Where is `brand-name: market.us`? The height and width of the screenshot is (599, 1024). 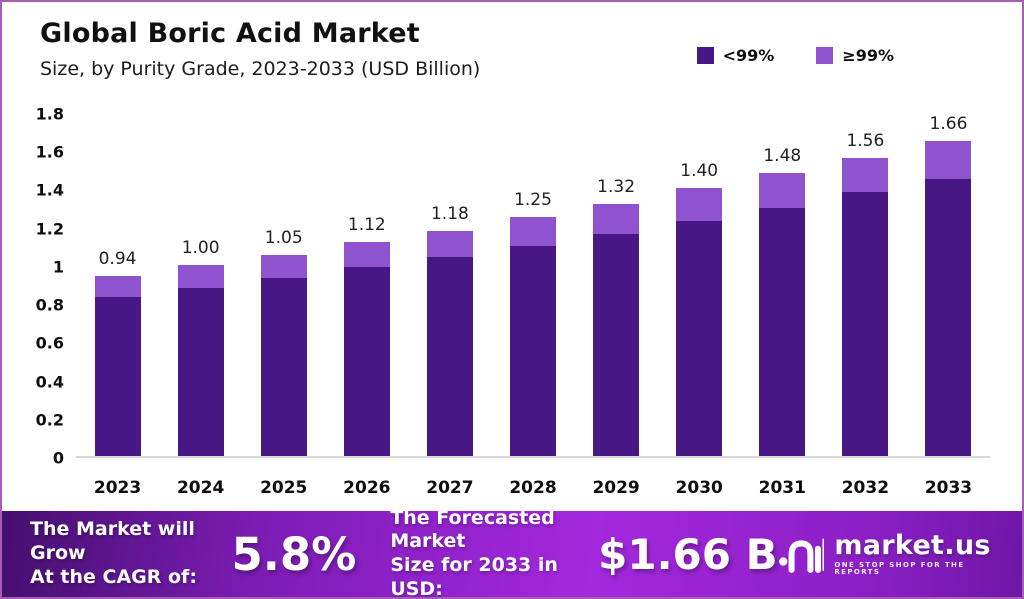
brand-name: market.us is located at coordinates (912, 545).